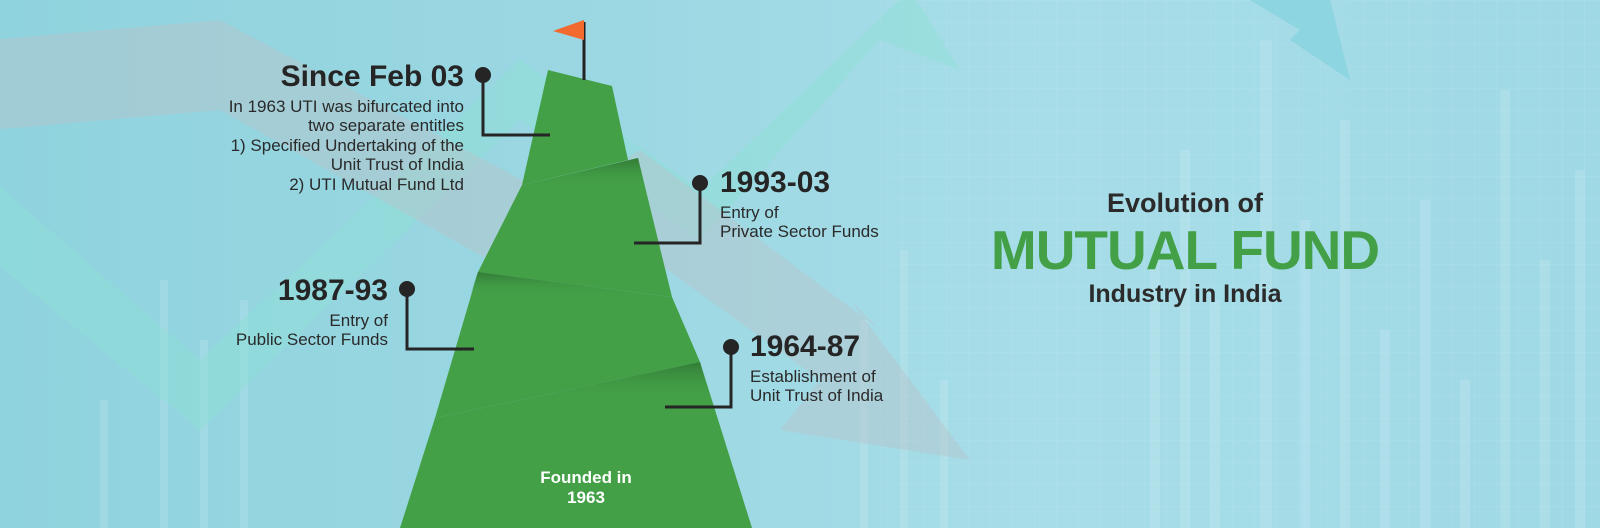  Describe the element at coordinates (386, 126) in the screenshot. I see `milestone-text: two separate entitles` at that location.